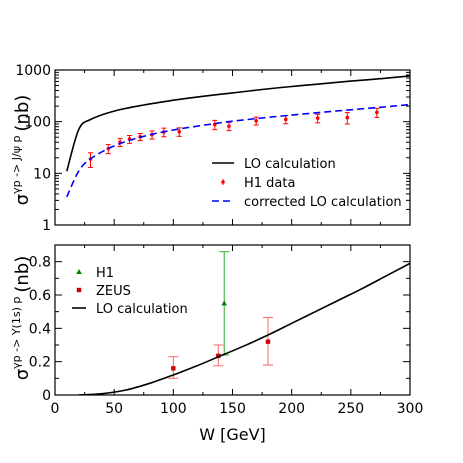 This screenshot has height=463, width=463. Describe the element at coordinates (46, 226) in the screenshot. I see `y-tick-label: 1` at that location.